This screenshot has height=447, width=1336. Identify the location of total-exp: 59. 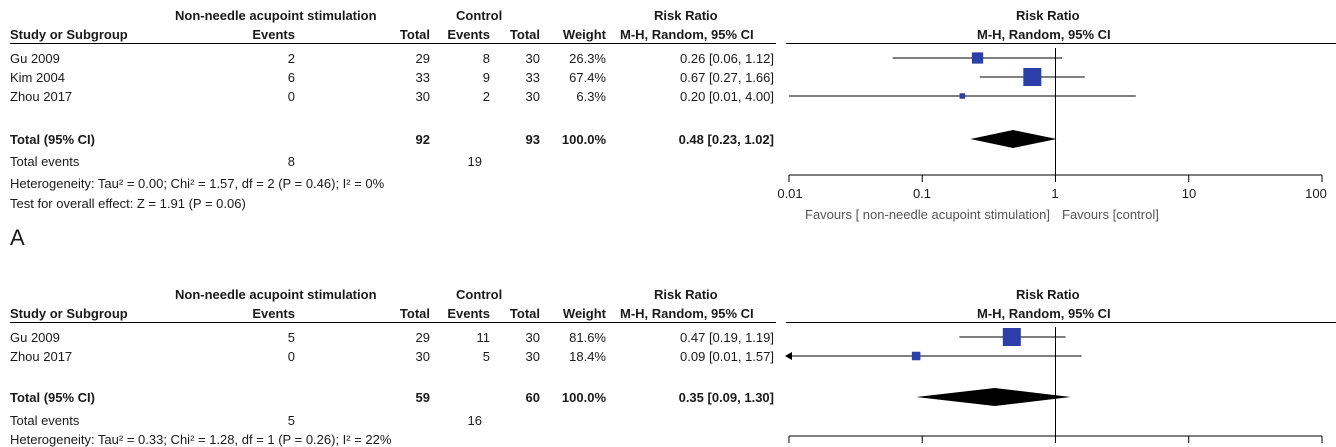
(422, 397).